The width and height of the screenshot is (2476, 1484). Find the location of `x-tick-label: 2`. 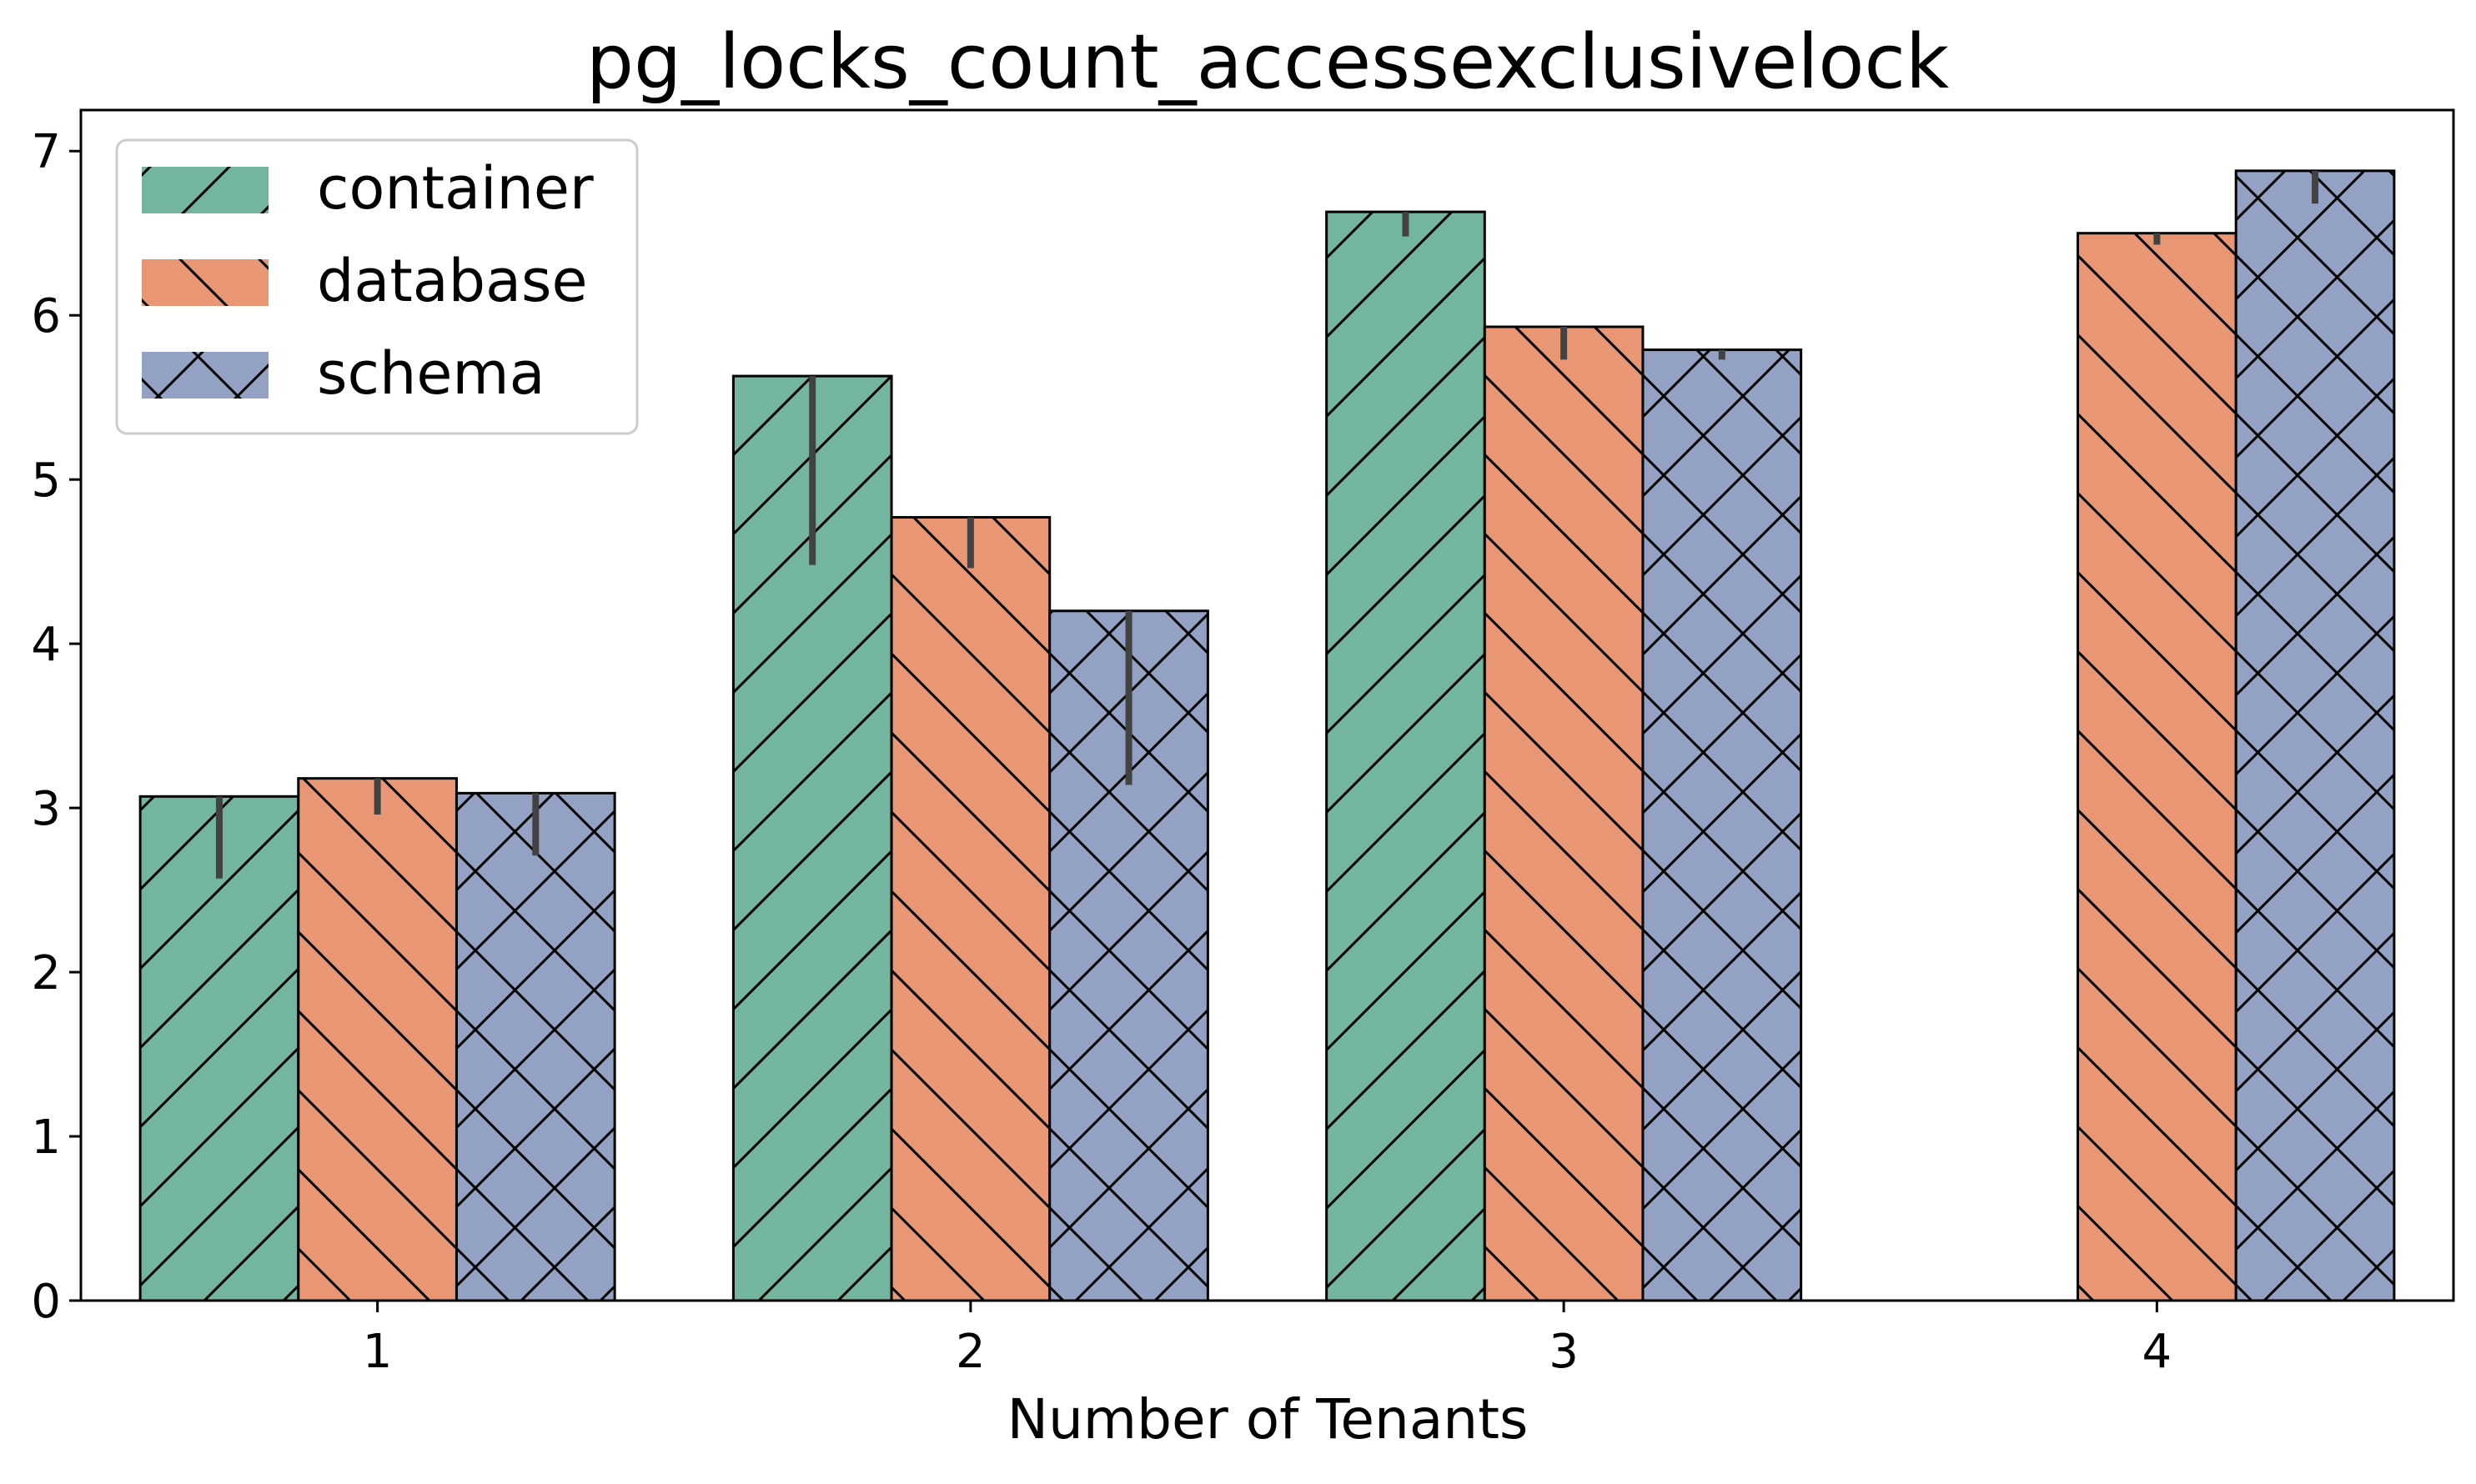

x-tick-label: 2 is located at coordinates (971, 1352).